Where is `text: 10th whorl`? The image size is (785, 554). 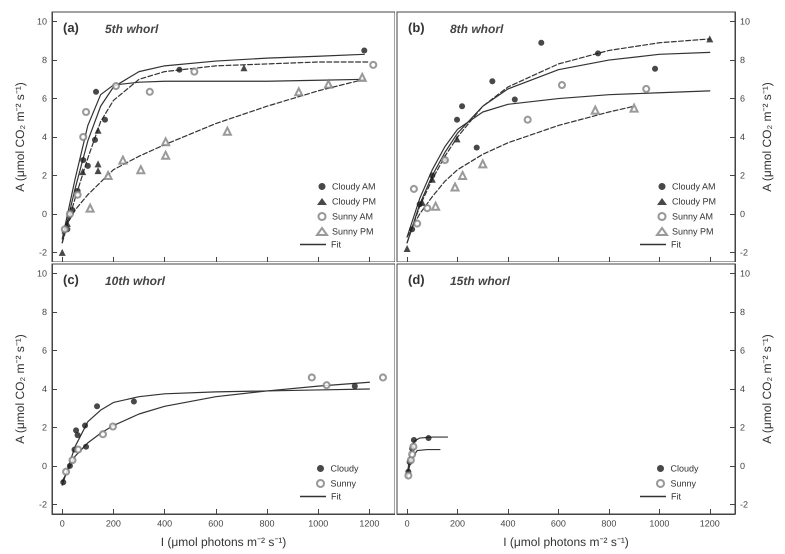 text: 10th whorl is located at coordinates (135, 281).